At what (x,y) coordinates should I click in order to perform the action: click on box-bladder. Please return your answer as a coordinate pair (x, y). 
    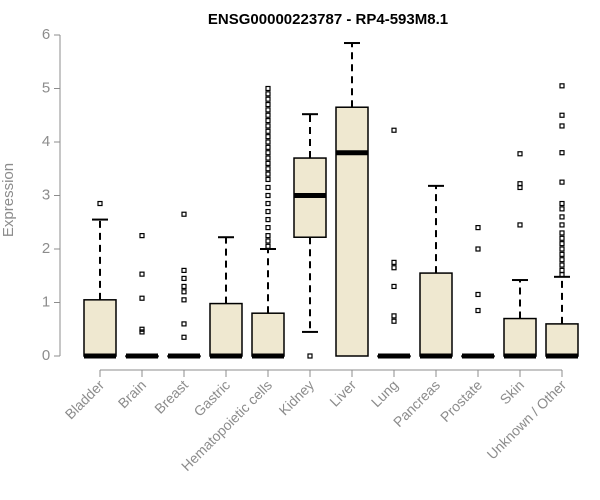
    Looking at the image, I should click on (100, 279).